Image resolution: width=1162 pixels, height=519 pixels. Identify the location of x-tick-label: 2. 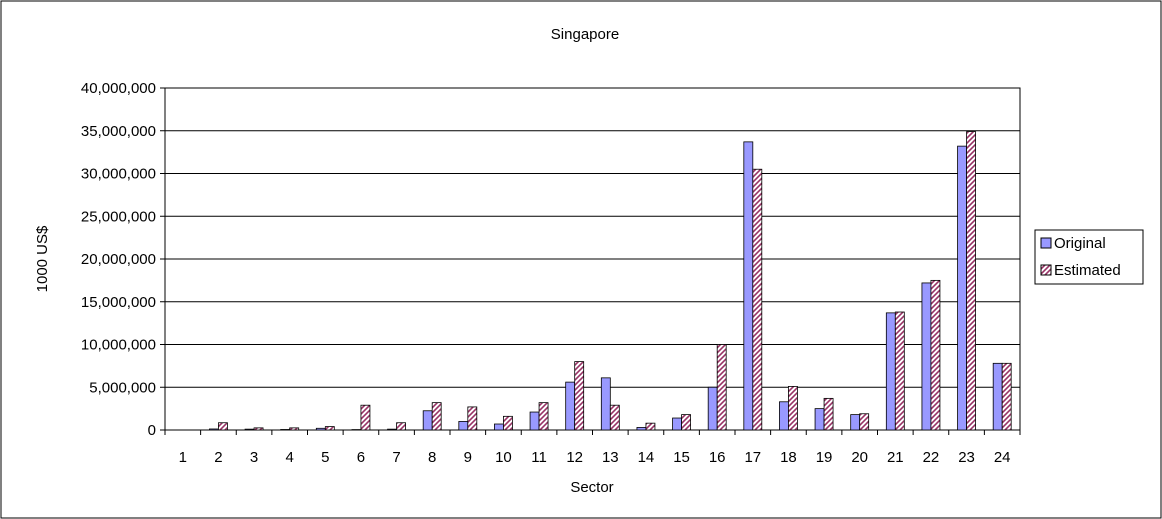
(218, 457).